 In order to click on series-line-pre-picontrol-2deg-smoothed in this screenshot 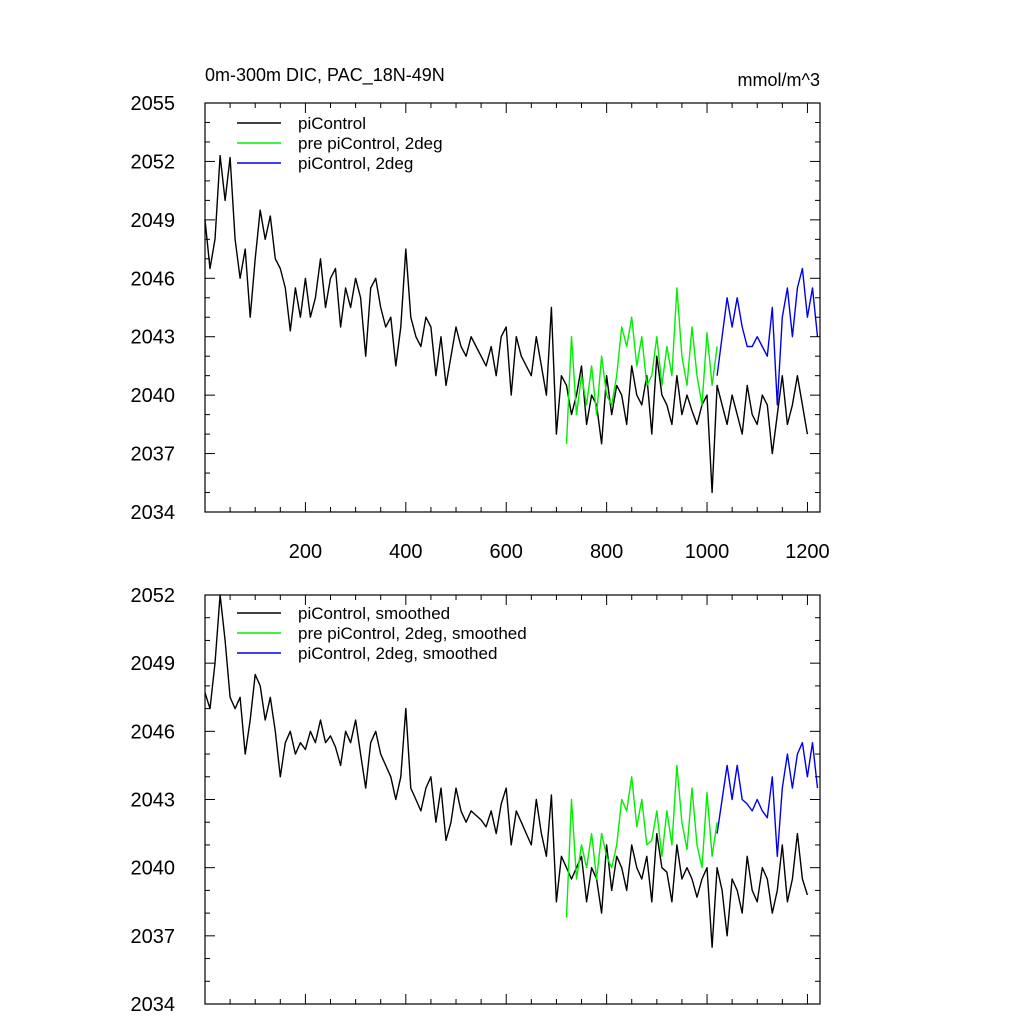, I will do `click(641, 841)`.